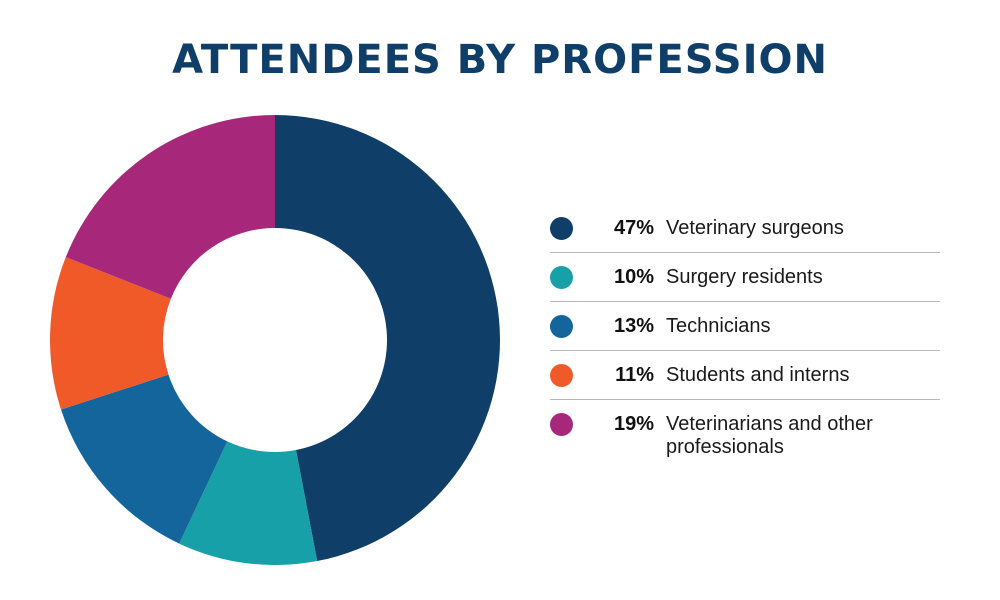 This screenshot has width=1000, height=600. I want to click on legend-percent: 47%, so click(633, 228).